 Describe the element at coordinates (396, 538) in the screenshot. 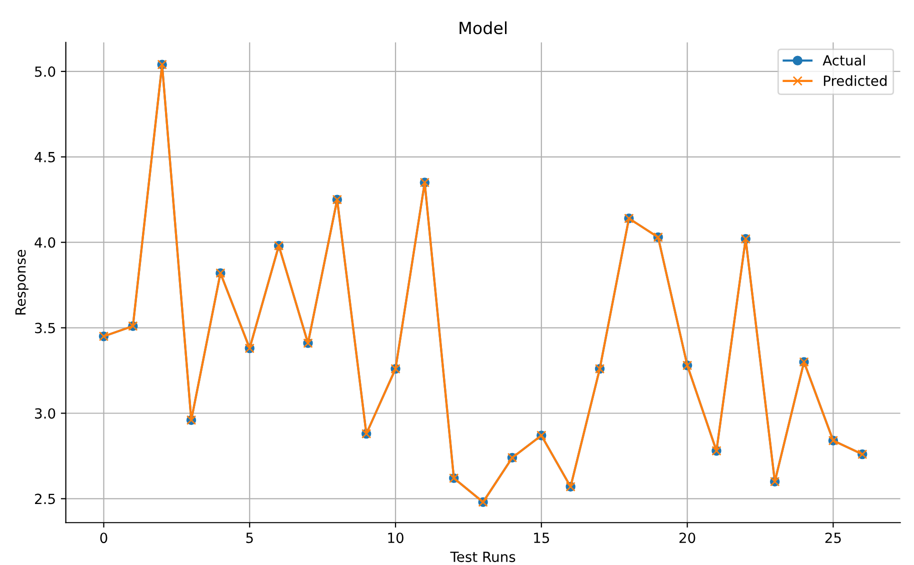

I see `x-tick-label: 10` at that location.